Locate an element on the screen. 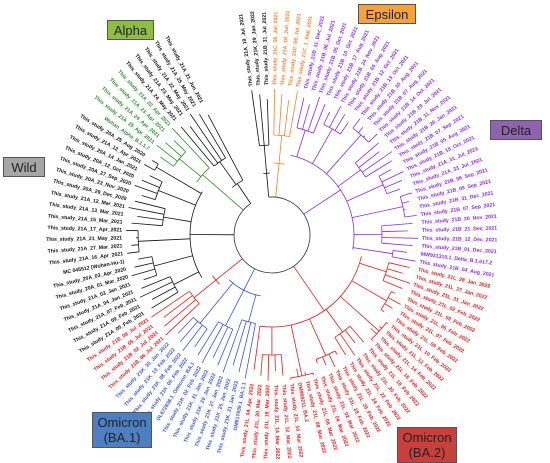 The width and height of the screenshot is (550, 463). clade-arc is located at coordinates (216, 280).